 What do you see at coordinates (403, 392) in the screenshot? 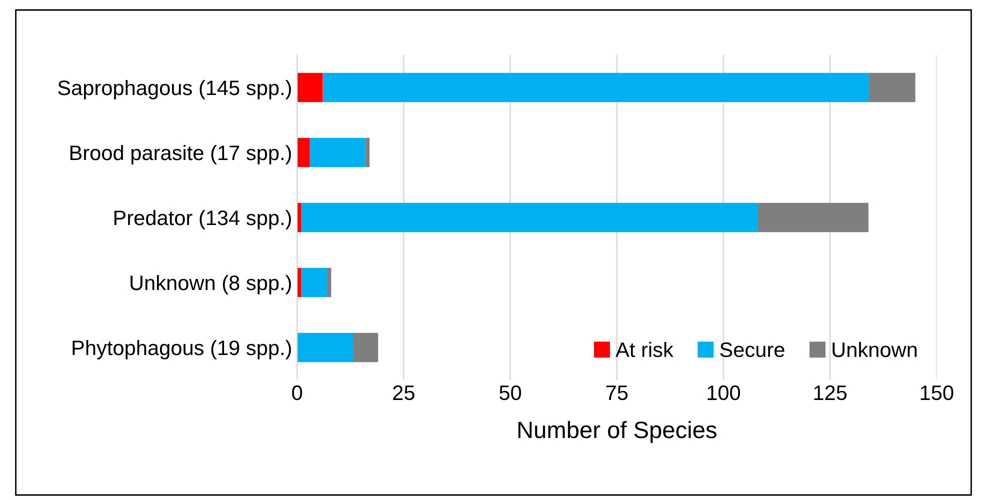
I see `x-tick-label: 25` at bounding box center [403, 392].